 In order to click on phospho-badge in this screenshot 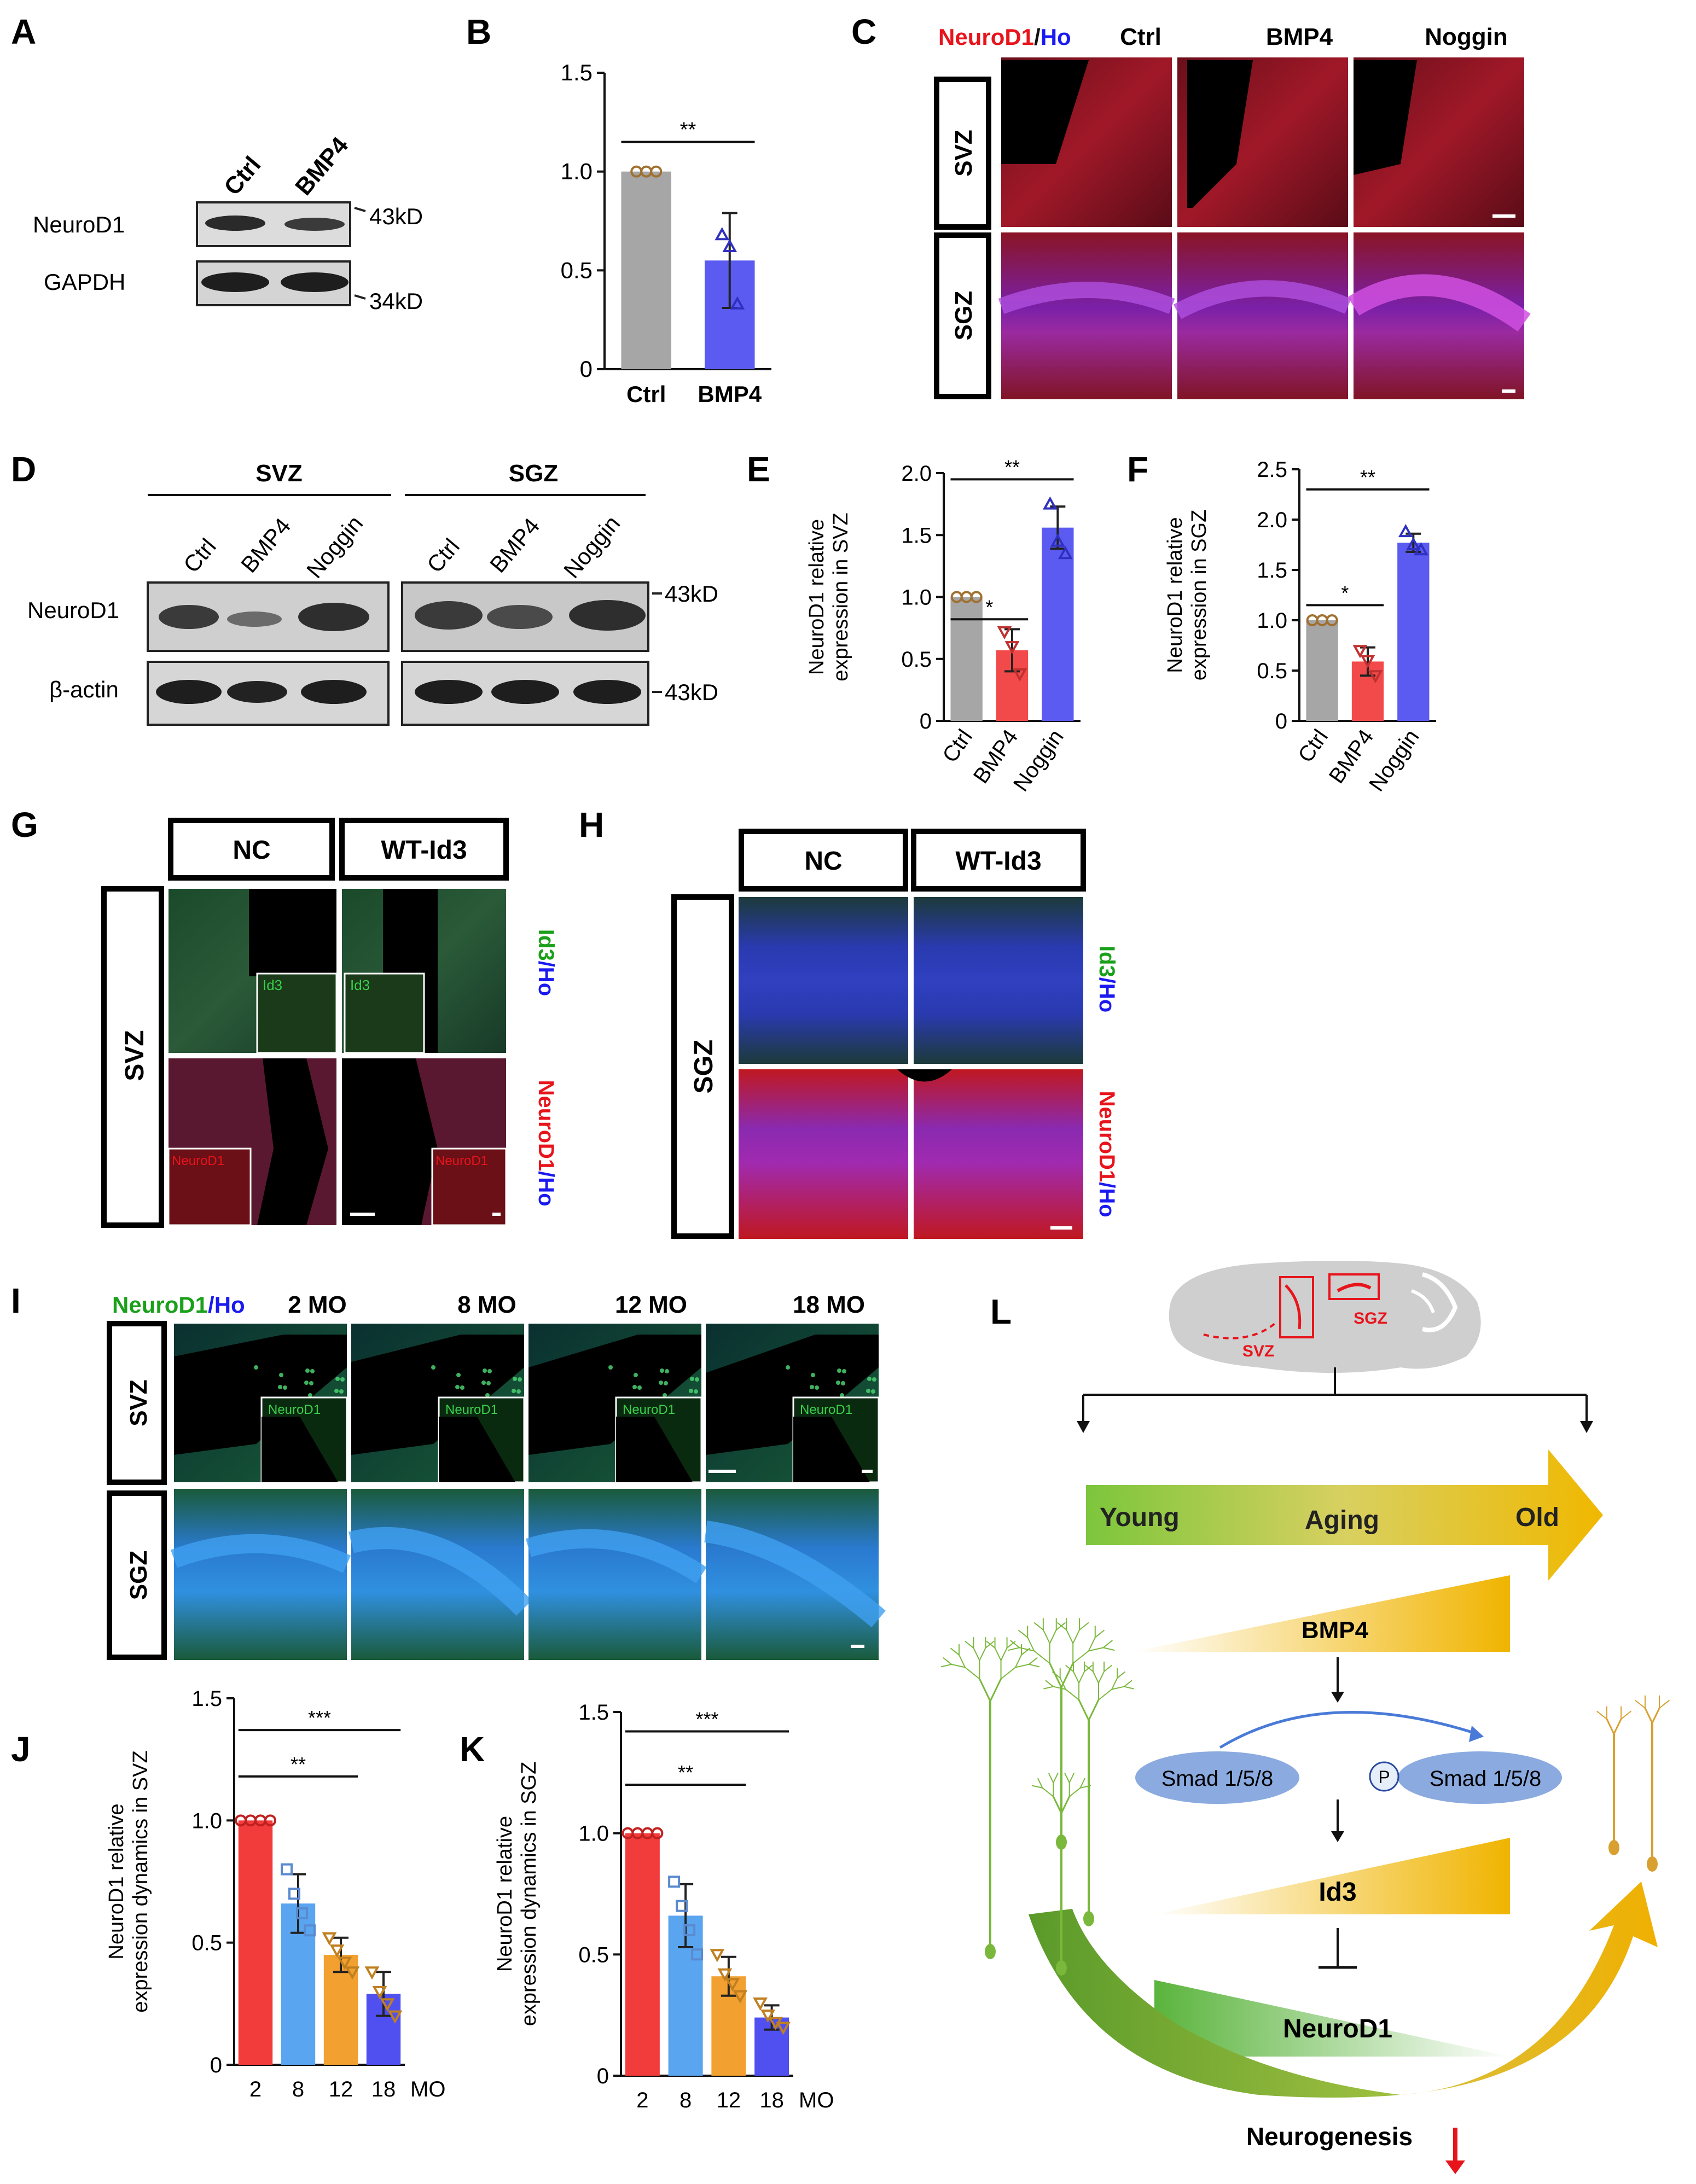, I will do `click(1384, 1776)`.